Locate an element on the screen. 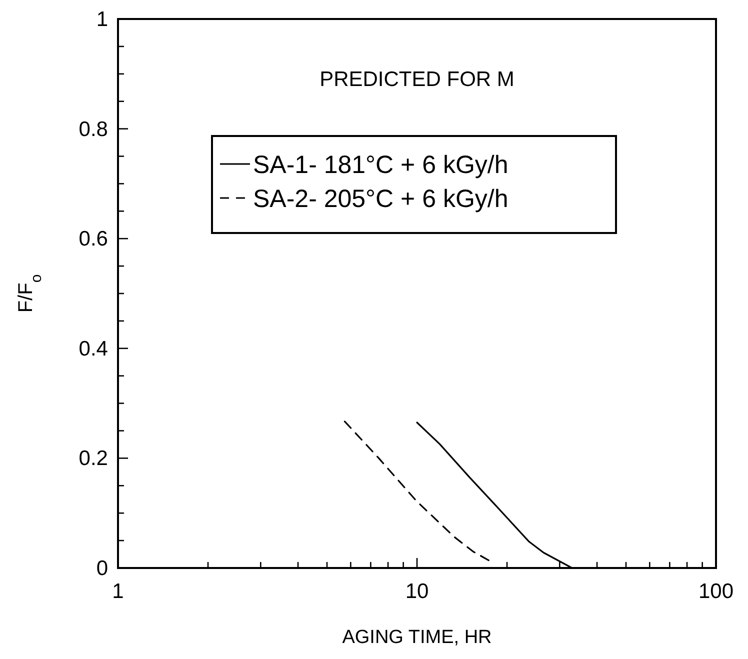  y-tick-label: 0.6 is located at coordinates (93, 239).